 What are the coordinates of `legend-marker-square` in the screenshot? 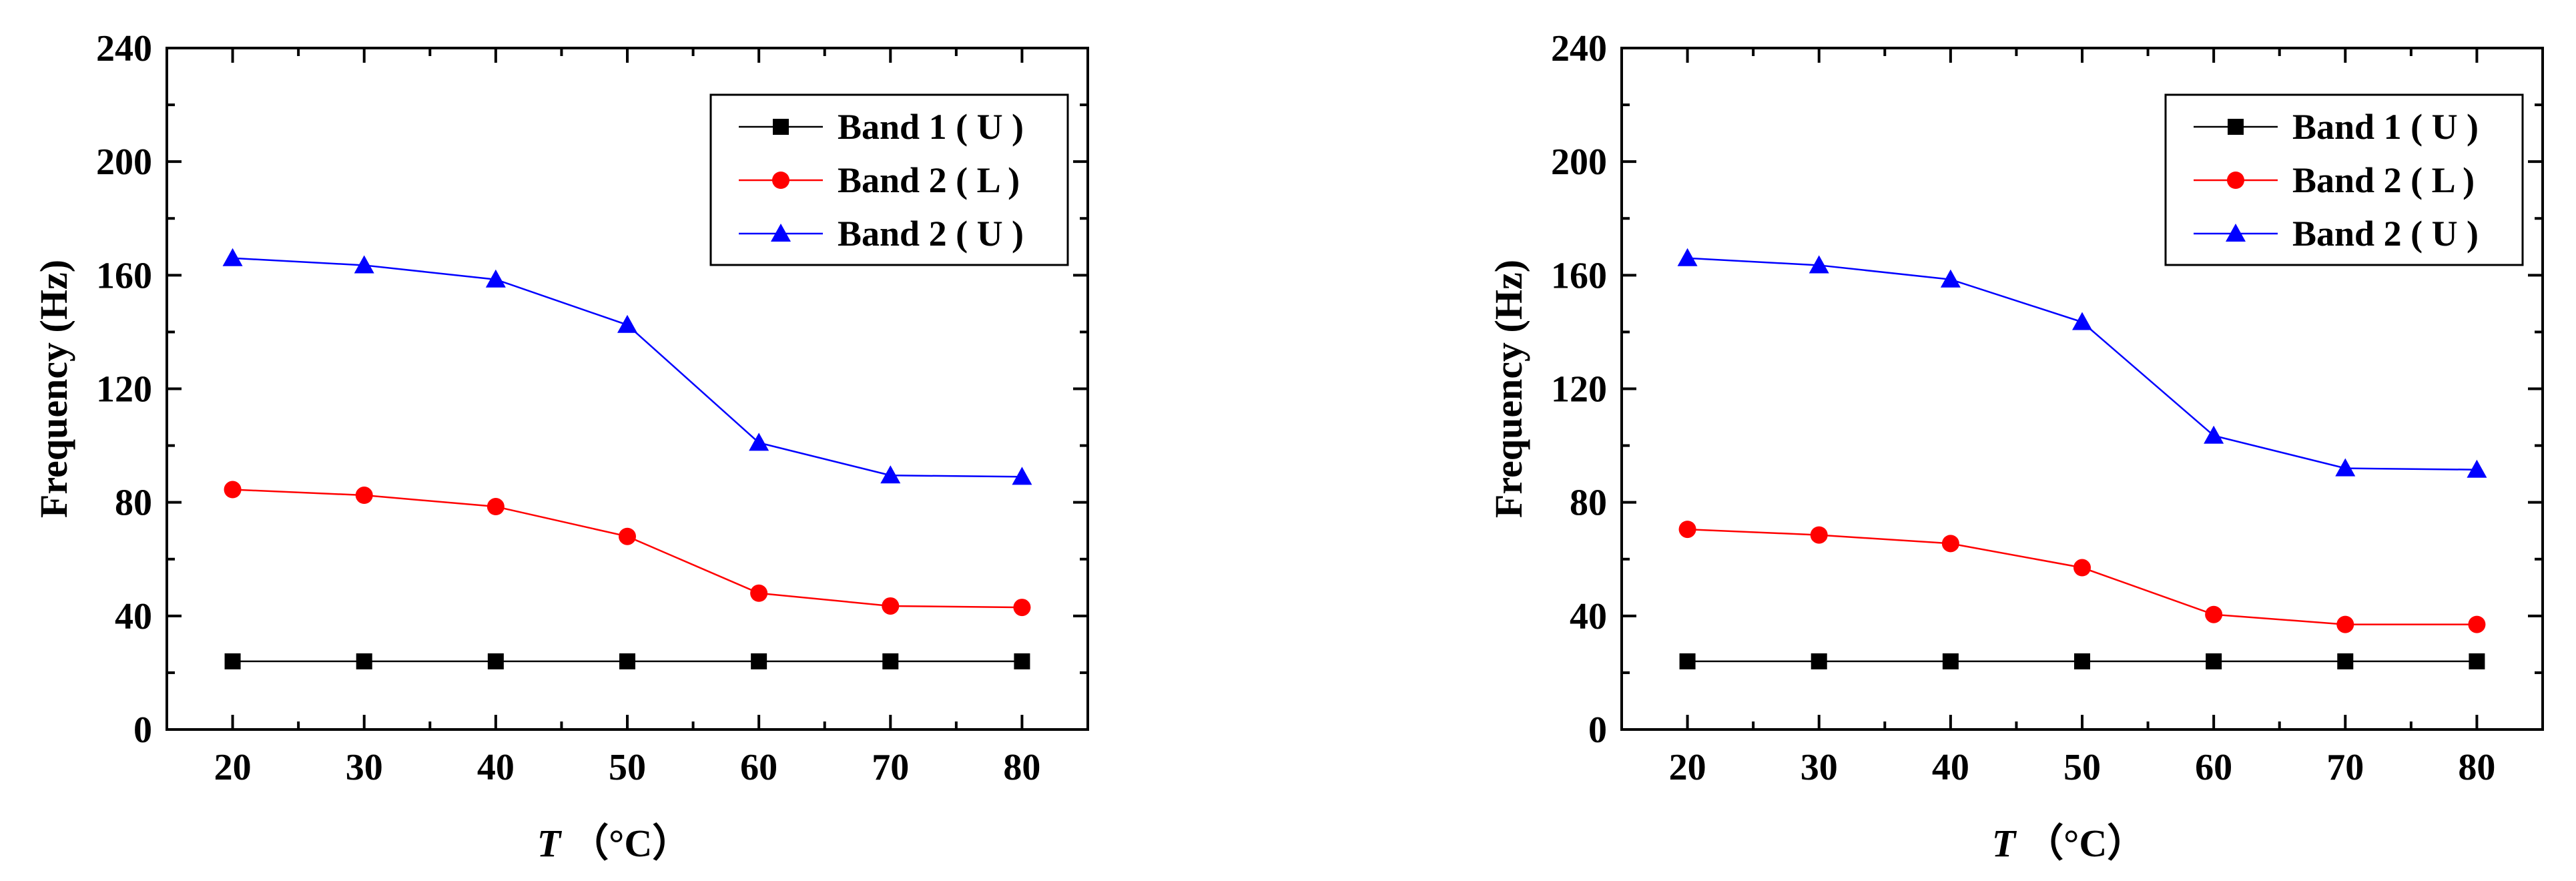 It's located at (2236, 127).